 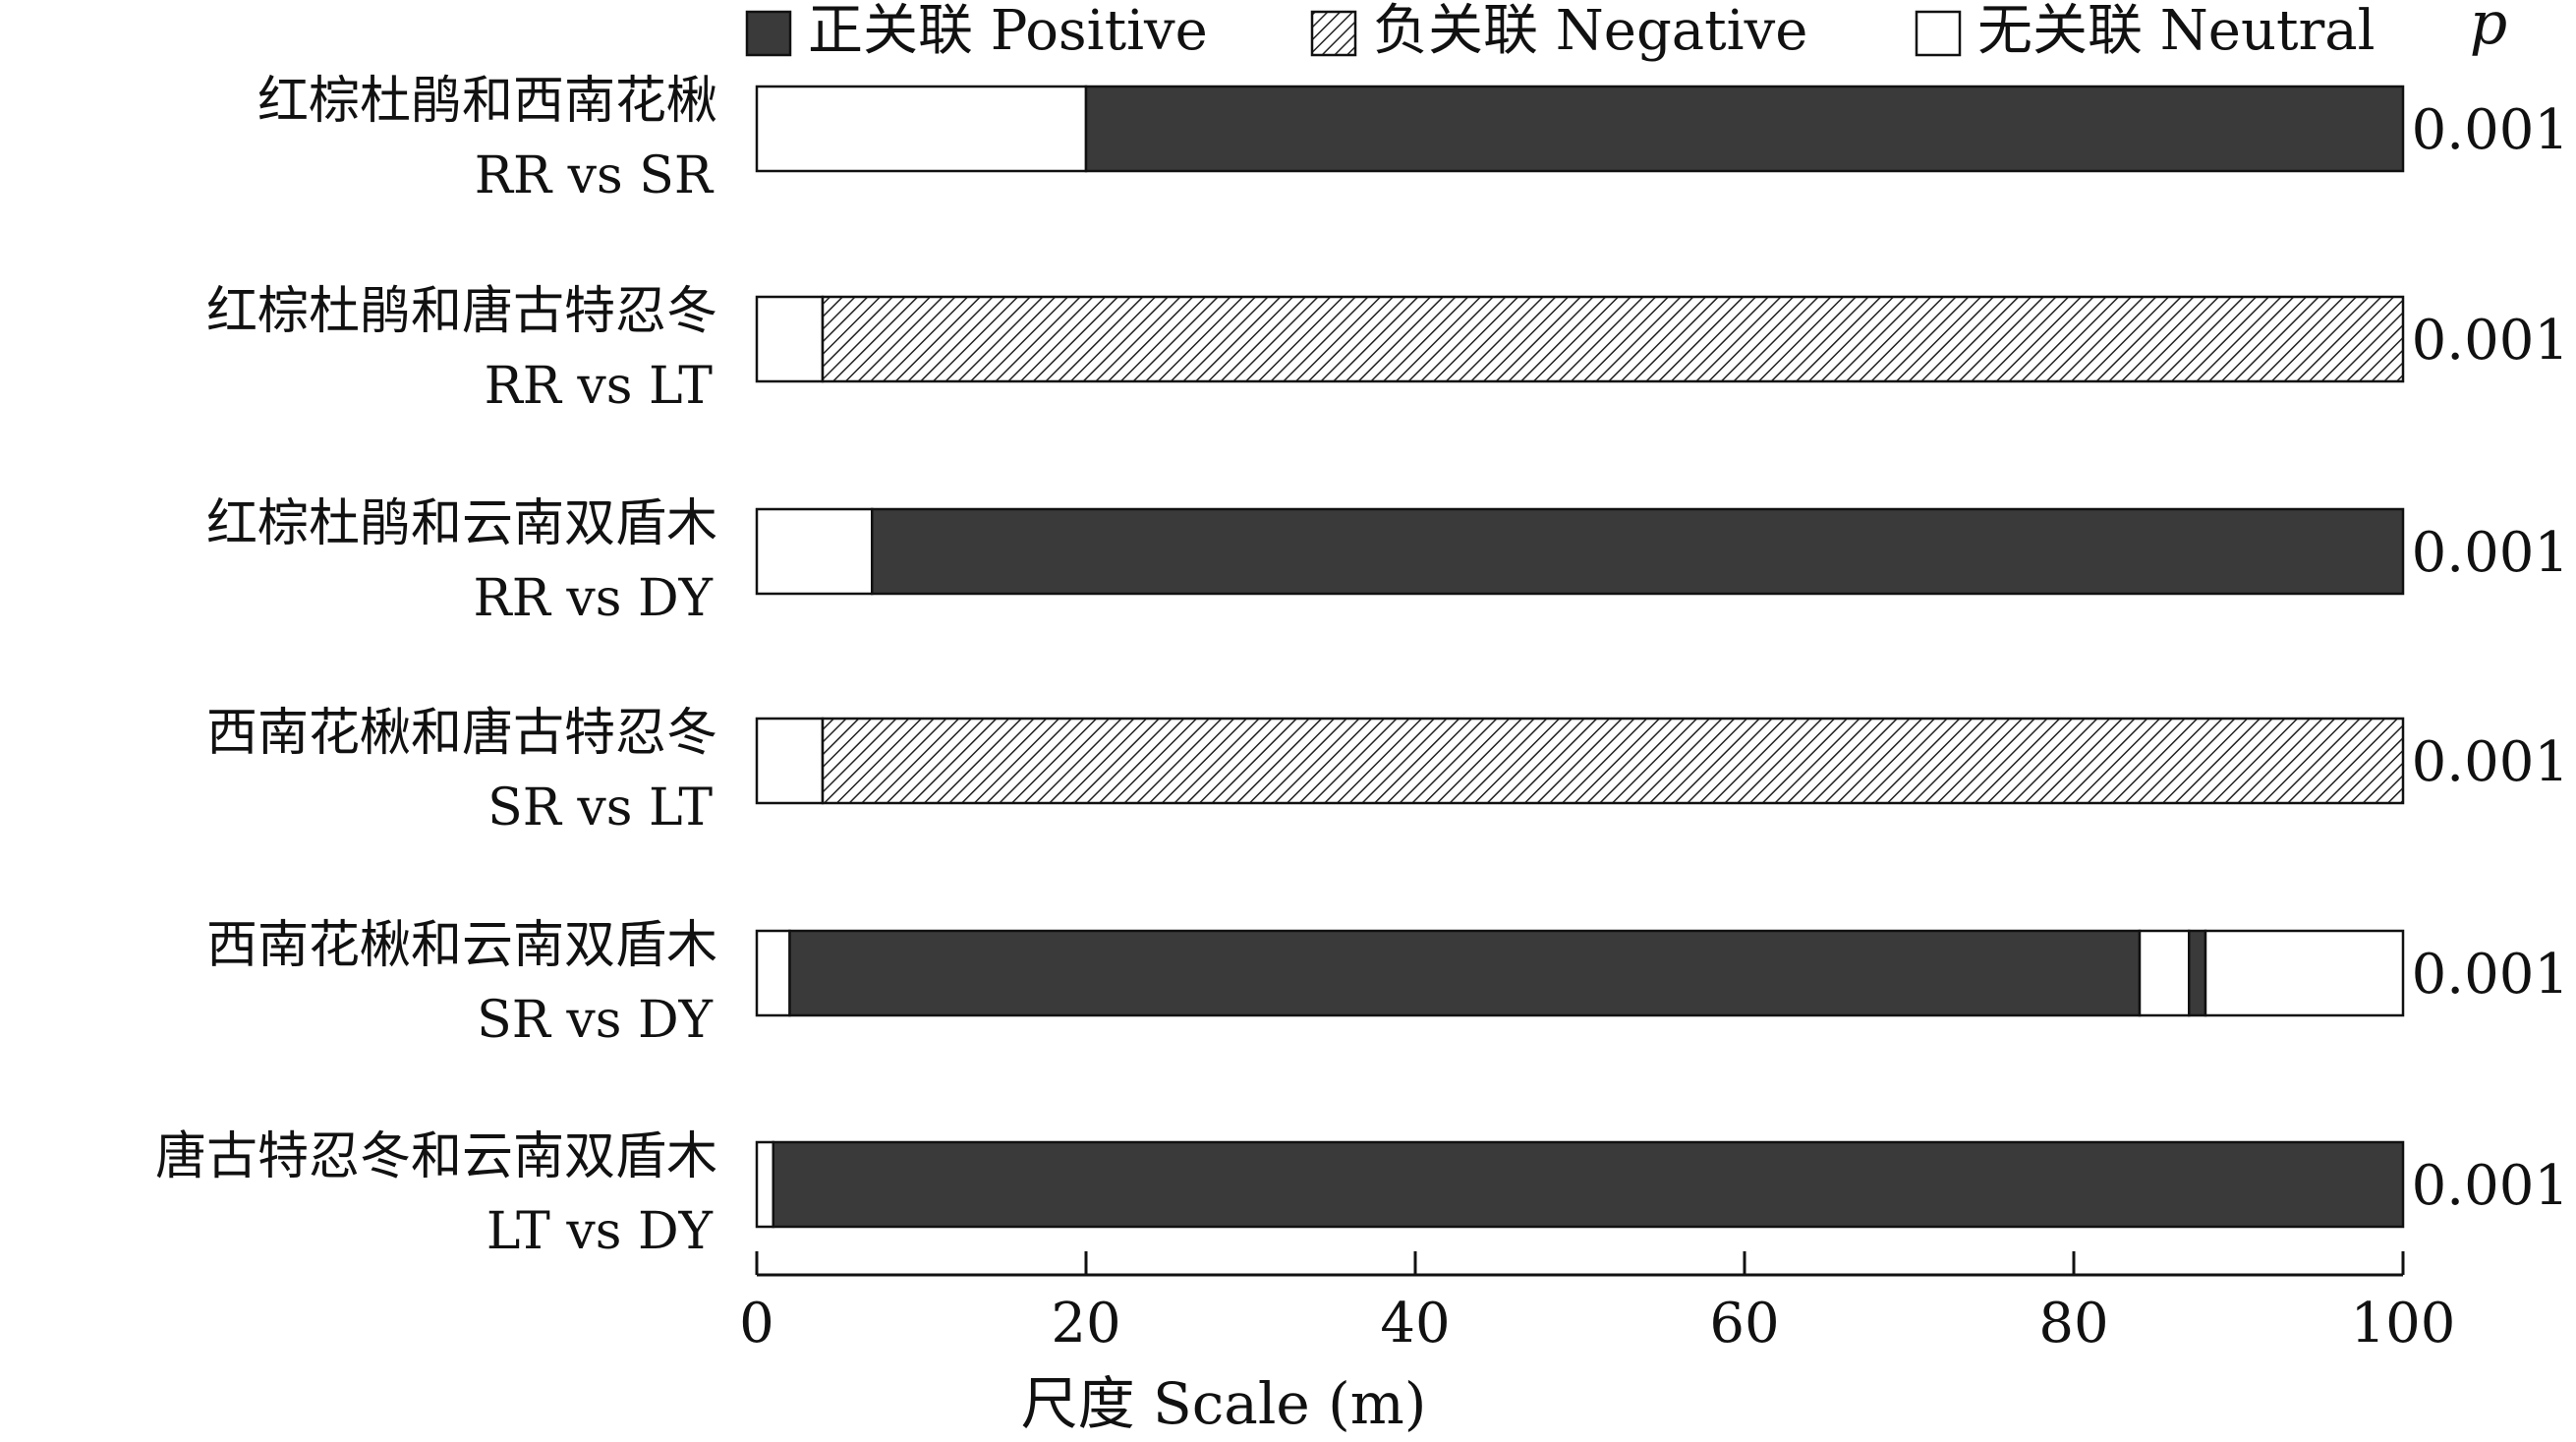 I want to click on x-tick-label: 40, so click(x=1415, y=1323).